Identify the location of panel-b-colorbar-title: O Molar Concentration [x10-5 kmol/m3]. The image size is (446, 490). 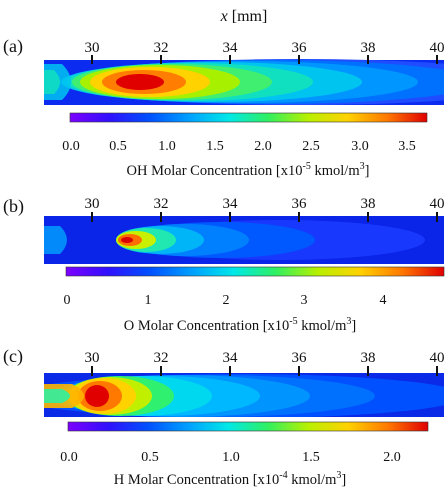
(240, 325).